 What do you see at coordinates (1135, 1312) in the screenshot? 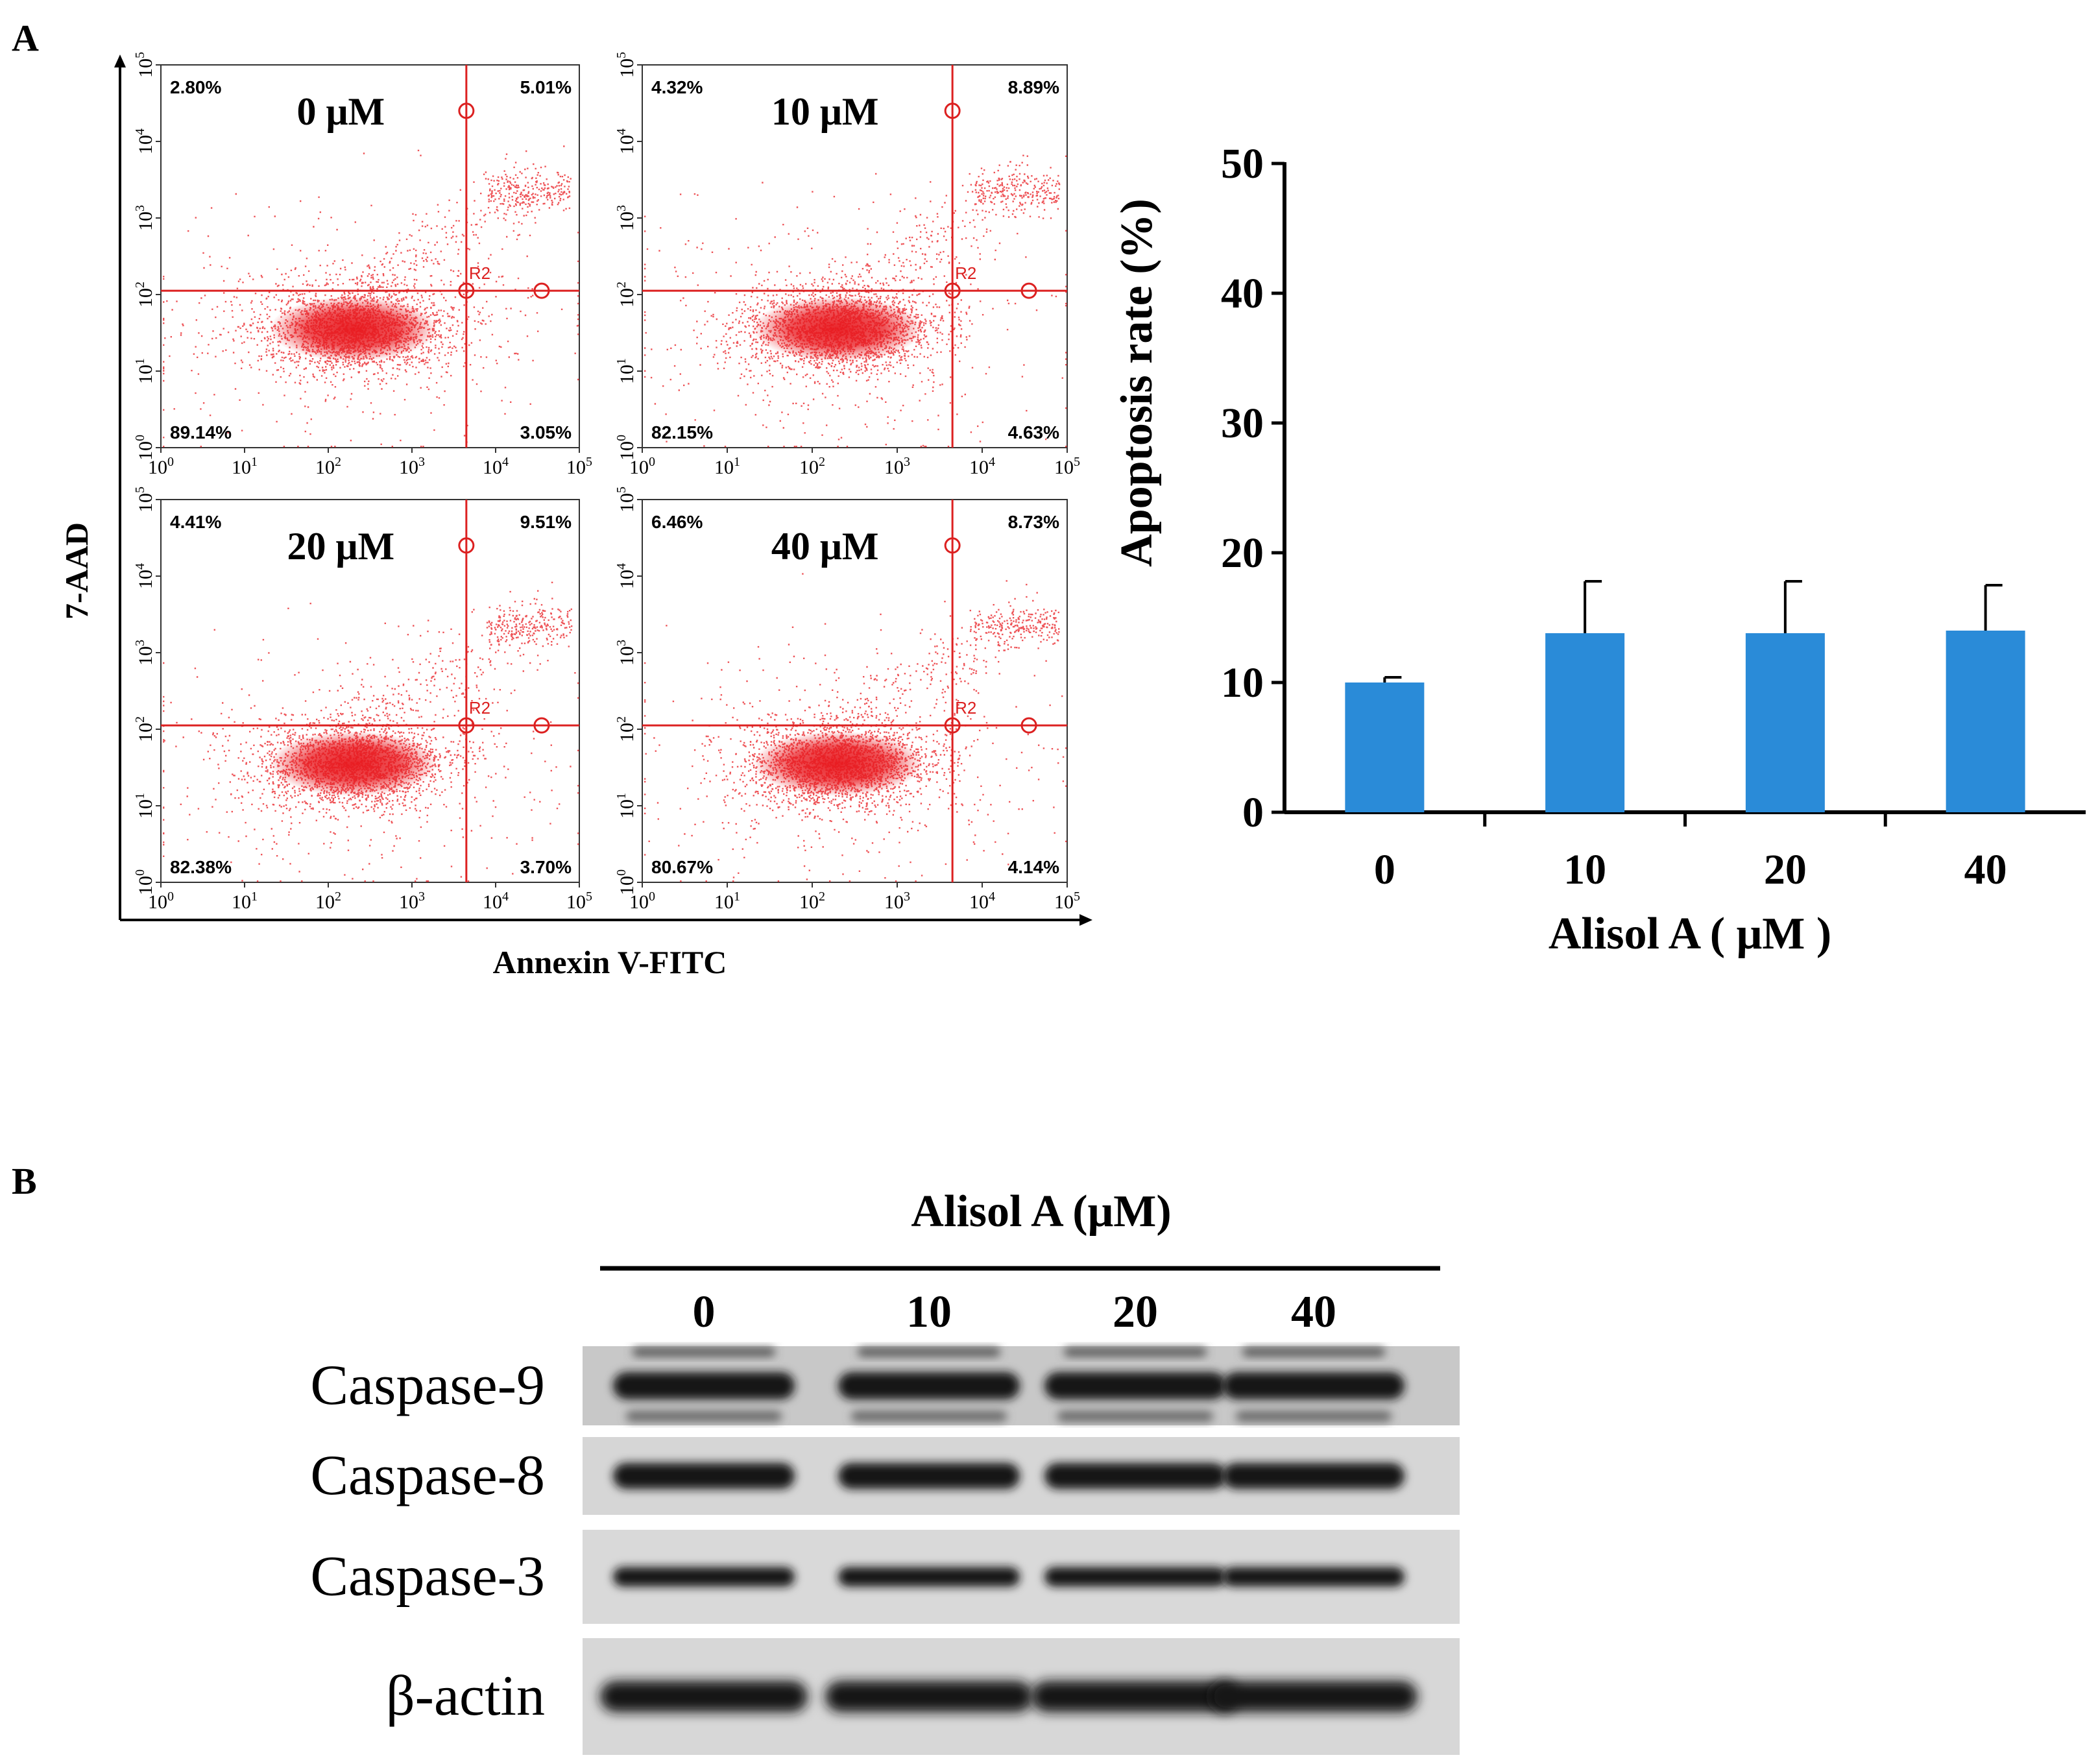
I see `lane-label-20: 20` at bounding box center [1135, 1312].